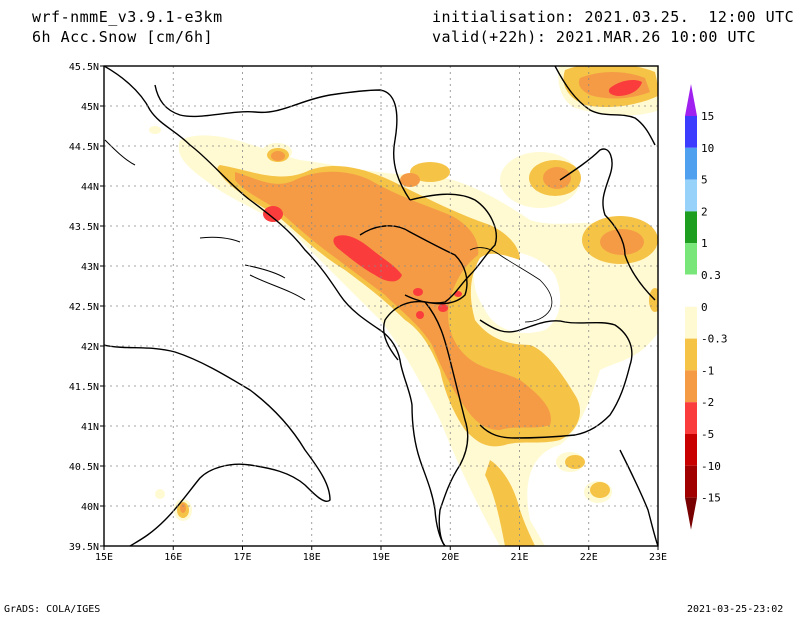 This screenshot has height=618, width=800. I want to click on timestamp-right: 2021-03-25-23:02, so click(735, 609).